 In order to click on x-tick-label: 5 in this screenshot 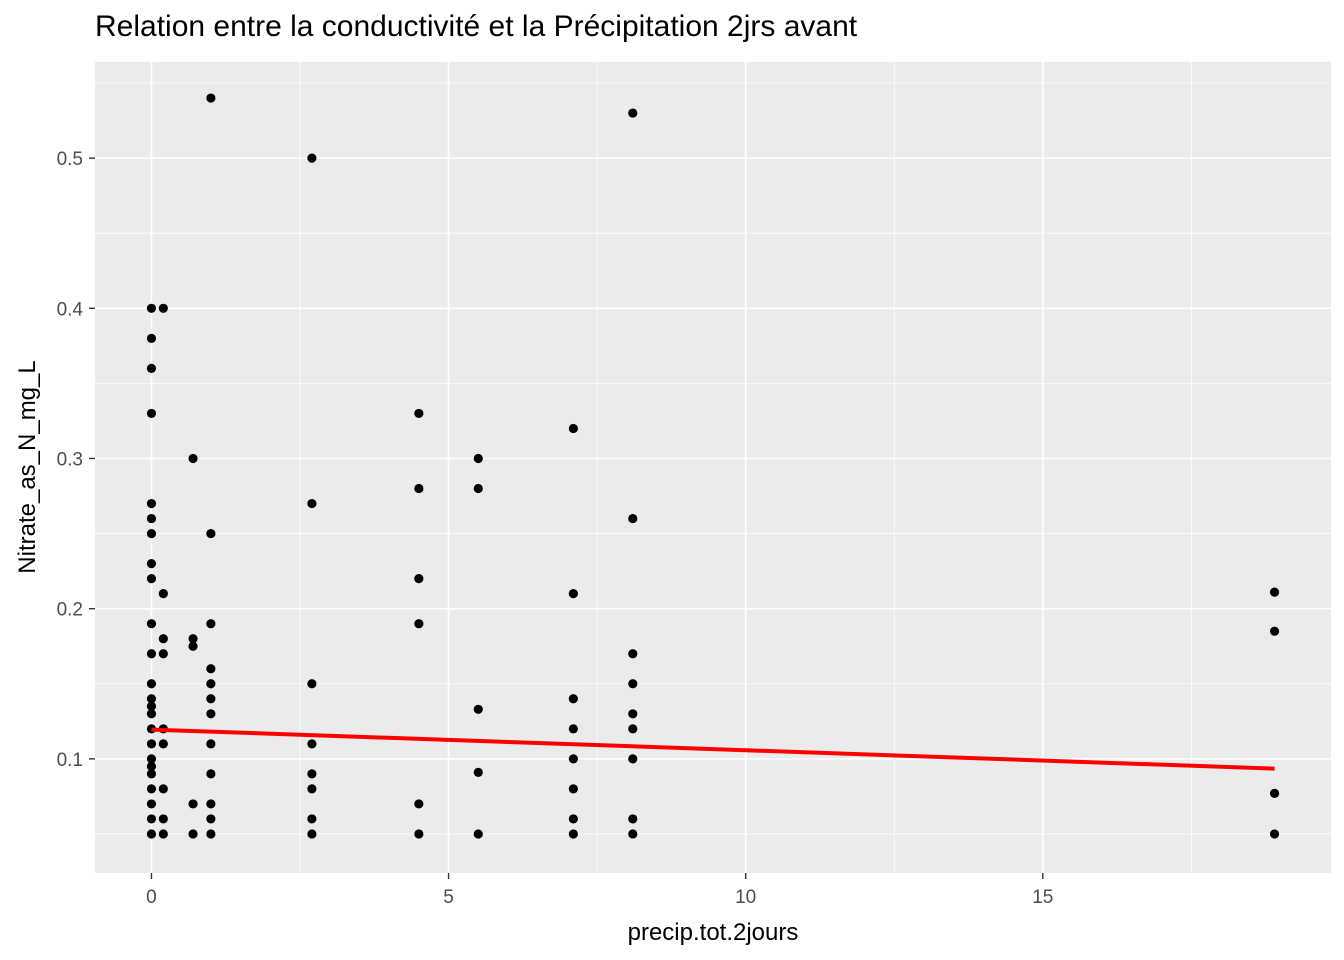, I will do `click(448, 897)`.